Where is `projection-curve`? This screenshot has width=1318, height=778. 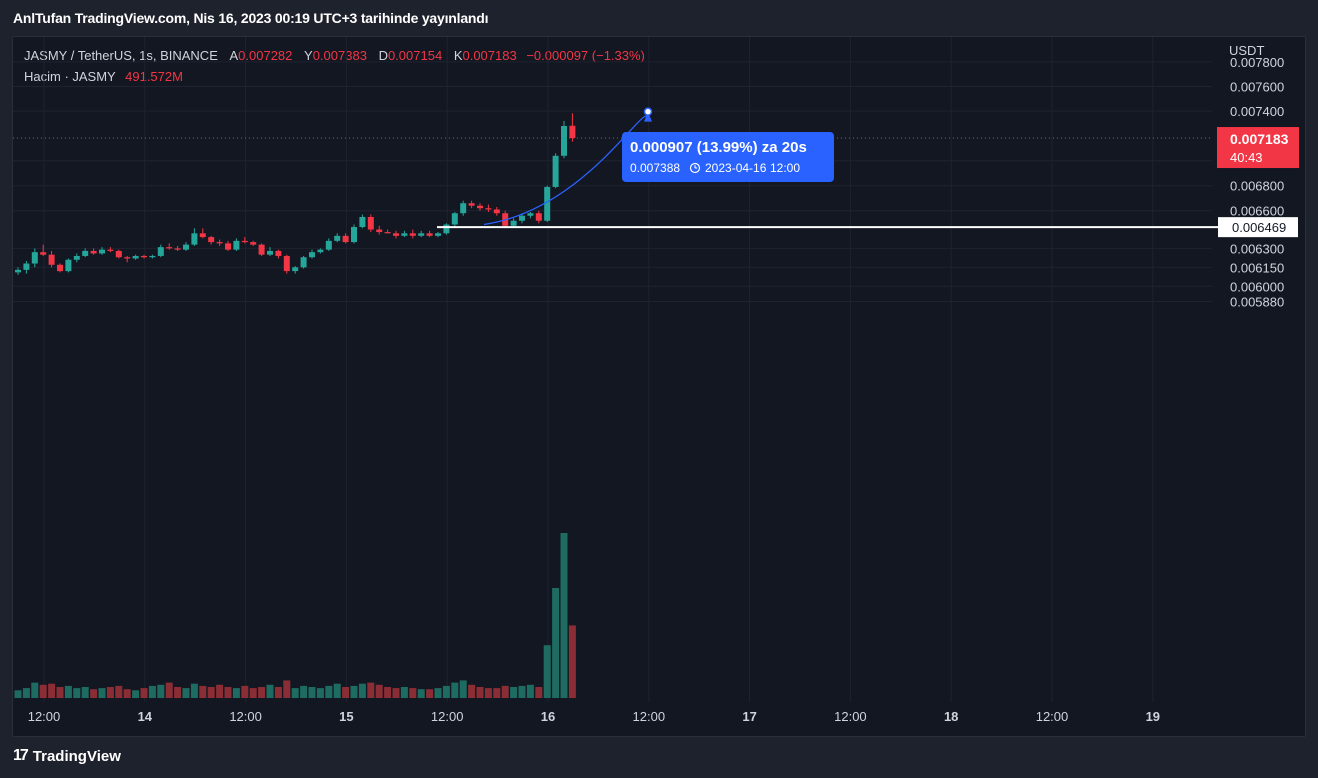 projection-curve is located at coordinates (566, 170).